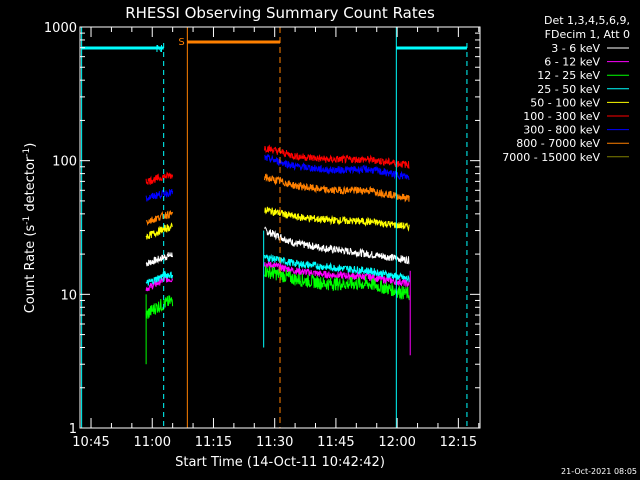 This screenshot has width=640, height=480. I want to click on legend-label: 6 - 12 keV, so click(572, 62).